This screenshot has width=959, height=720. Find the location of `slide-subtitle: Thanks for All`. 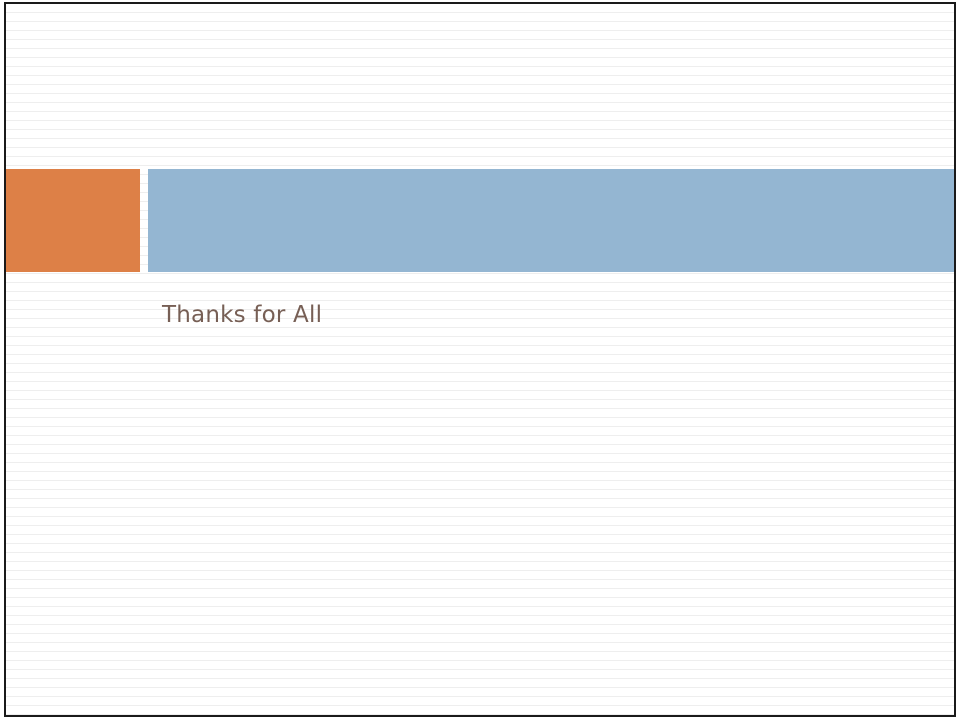

slide-subtitle: Thanks for All is located at coordinates (242, 315).